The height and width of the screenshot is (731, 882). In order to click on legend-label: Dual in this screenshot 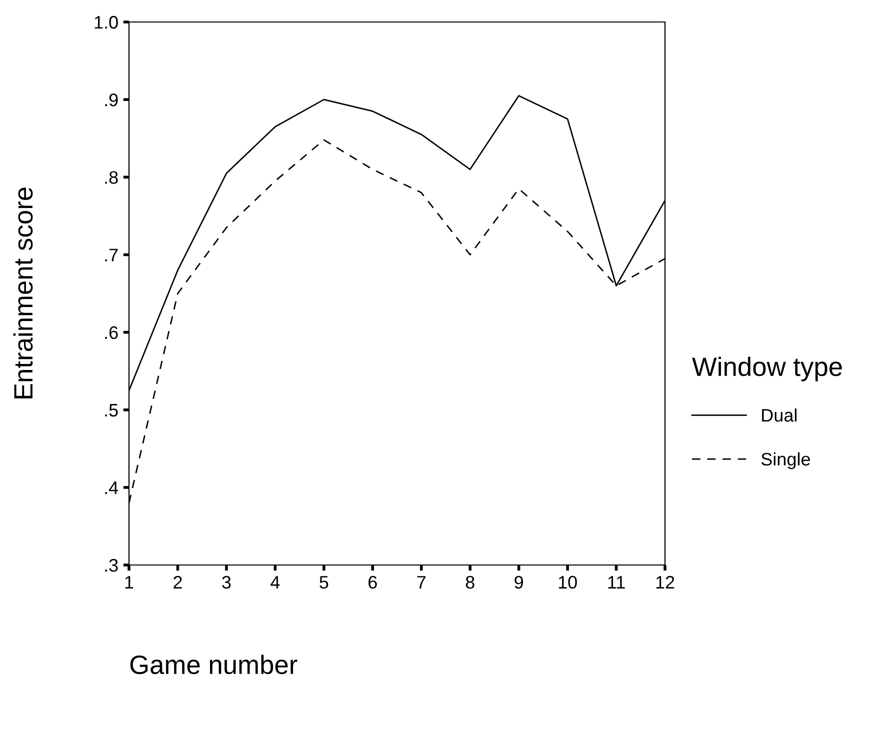, I will do `click(779, 415)`.